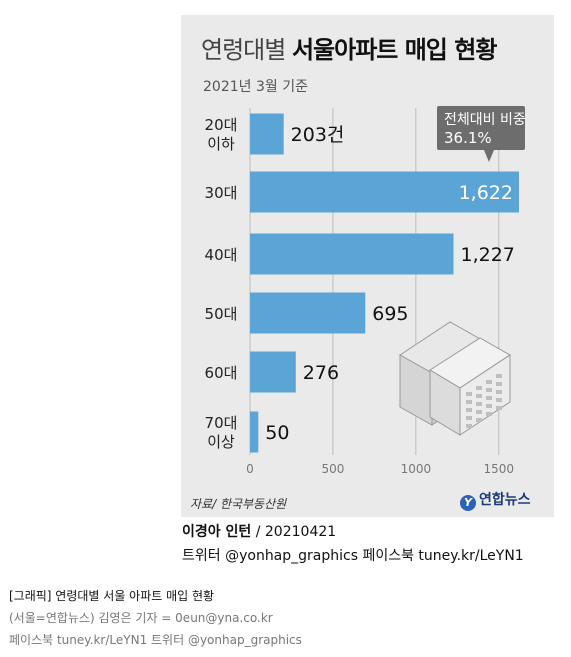 This screenshot has width=571, height=657. Describe the element at coordinates (141, 618) in the screenshot. I see `caption-byline: (서울=연합뉴스) 김영은 기자 = 0eun@yna.co.kr` at that location.